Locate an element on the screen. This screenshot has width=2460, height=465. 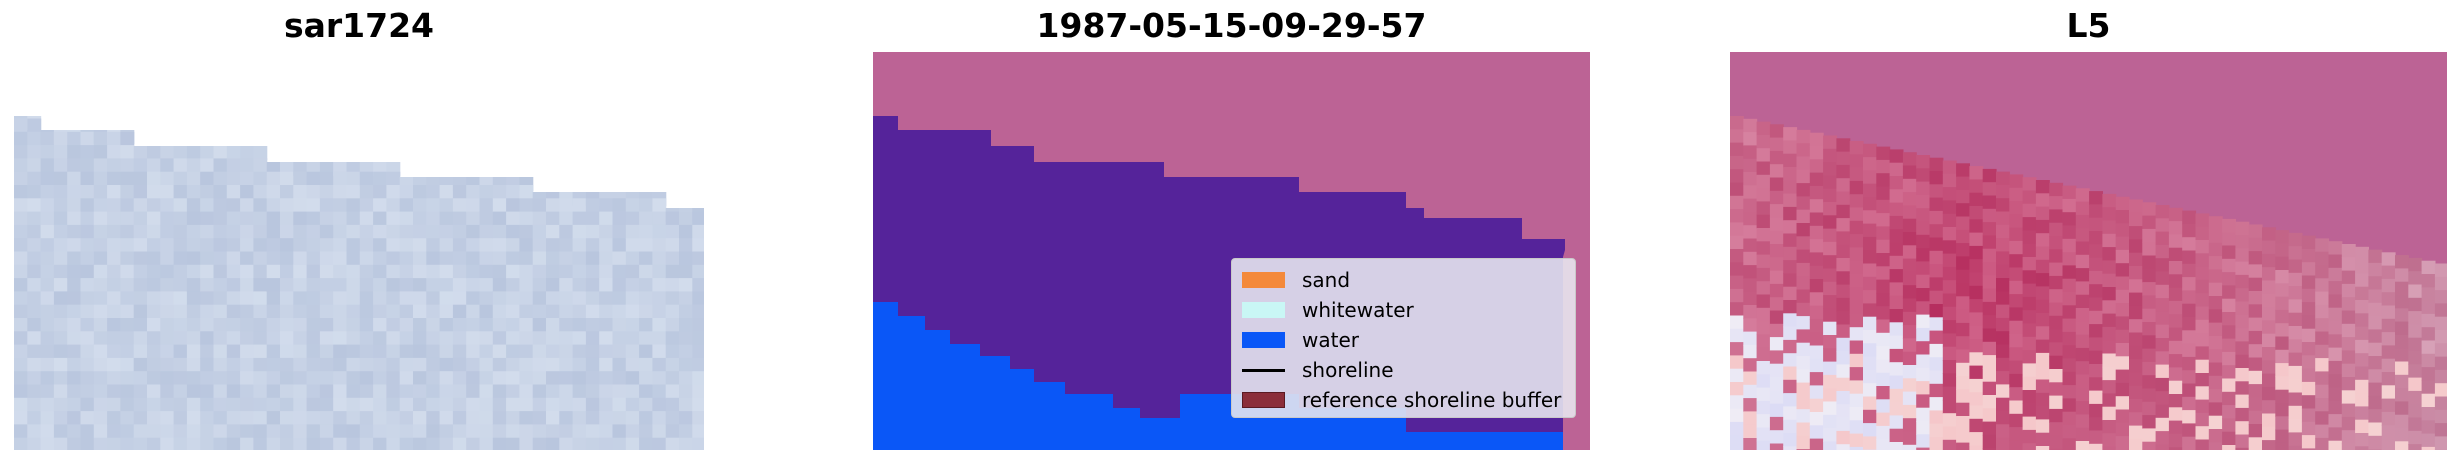
legend-item-sand: sand is located at coordinates (1403, 280).